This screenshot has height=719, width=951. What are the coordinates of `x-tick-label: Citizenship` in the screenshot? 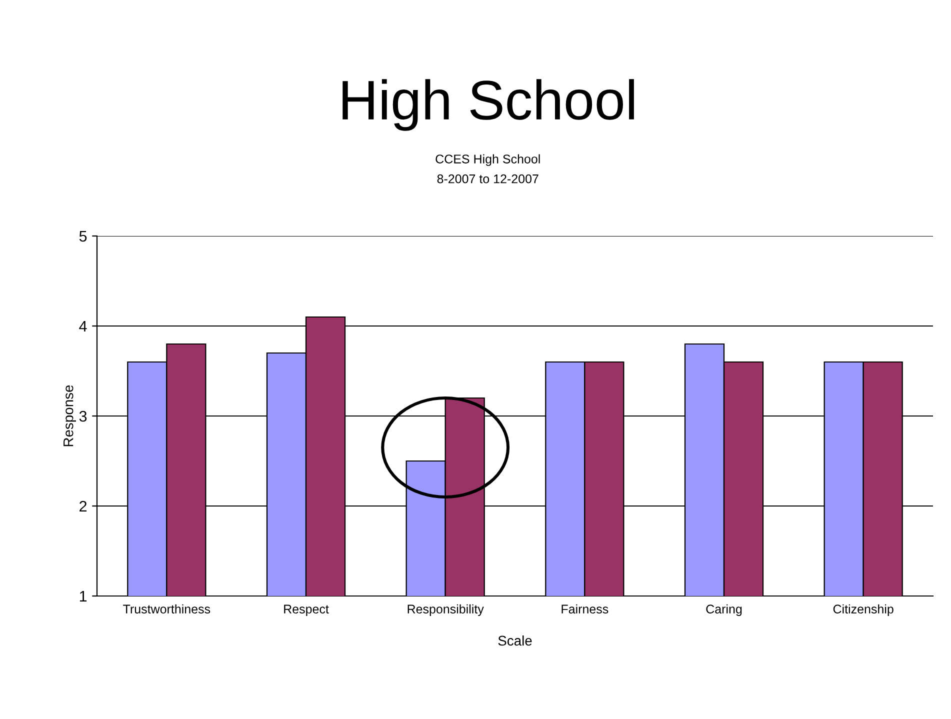 It's located at (863, 610).